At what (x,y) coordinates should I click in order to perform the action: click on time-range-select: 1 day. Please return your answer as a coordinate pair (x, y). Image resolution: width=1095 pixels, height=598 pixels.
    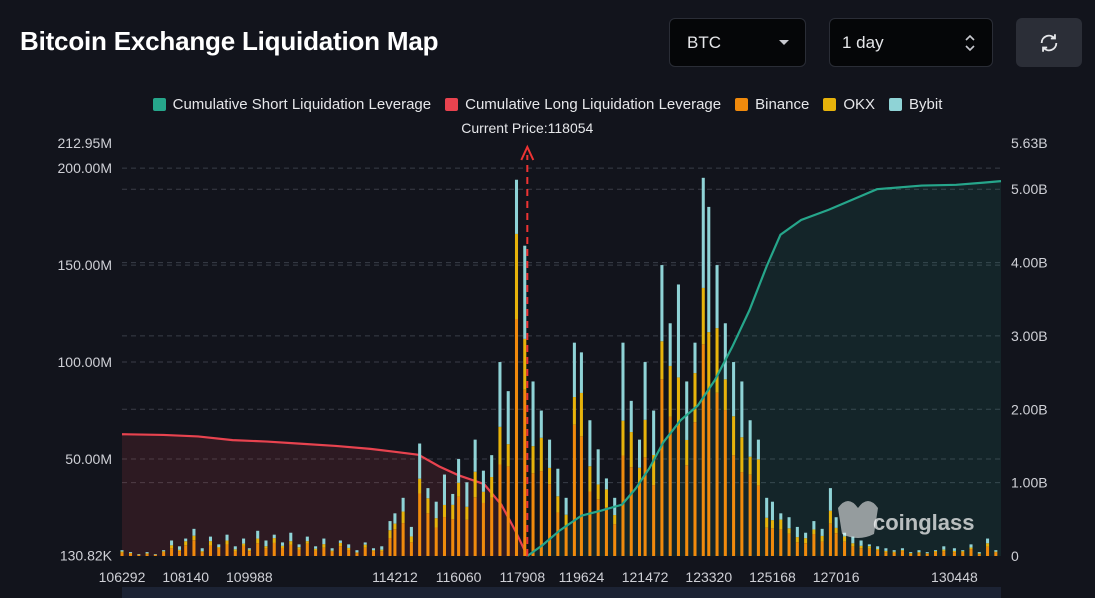
    Looking at the image, I should click on (911, 42).